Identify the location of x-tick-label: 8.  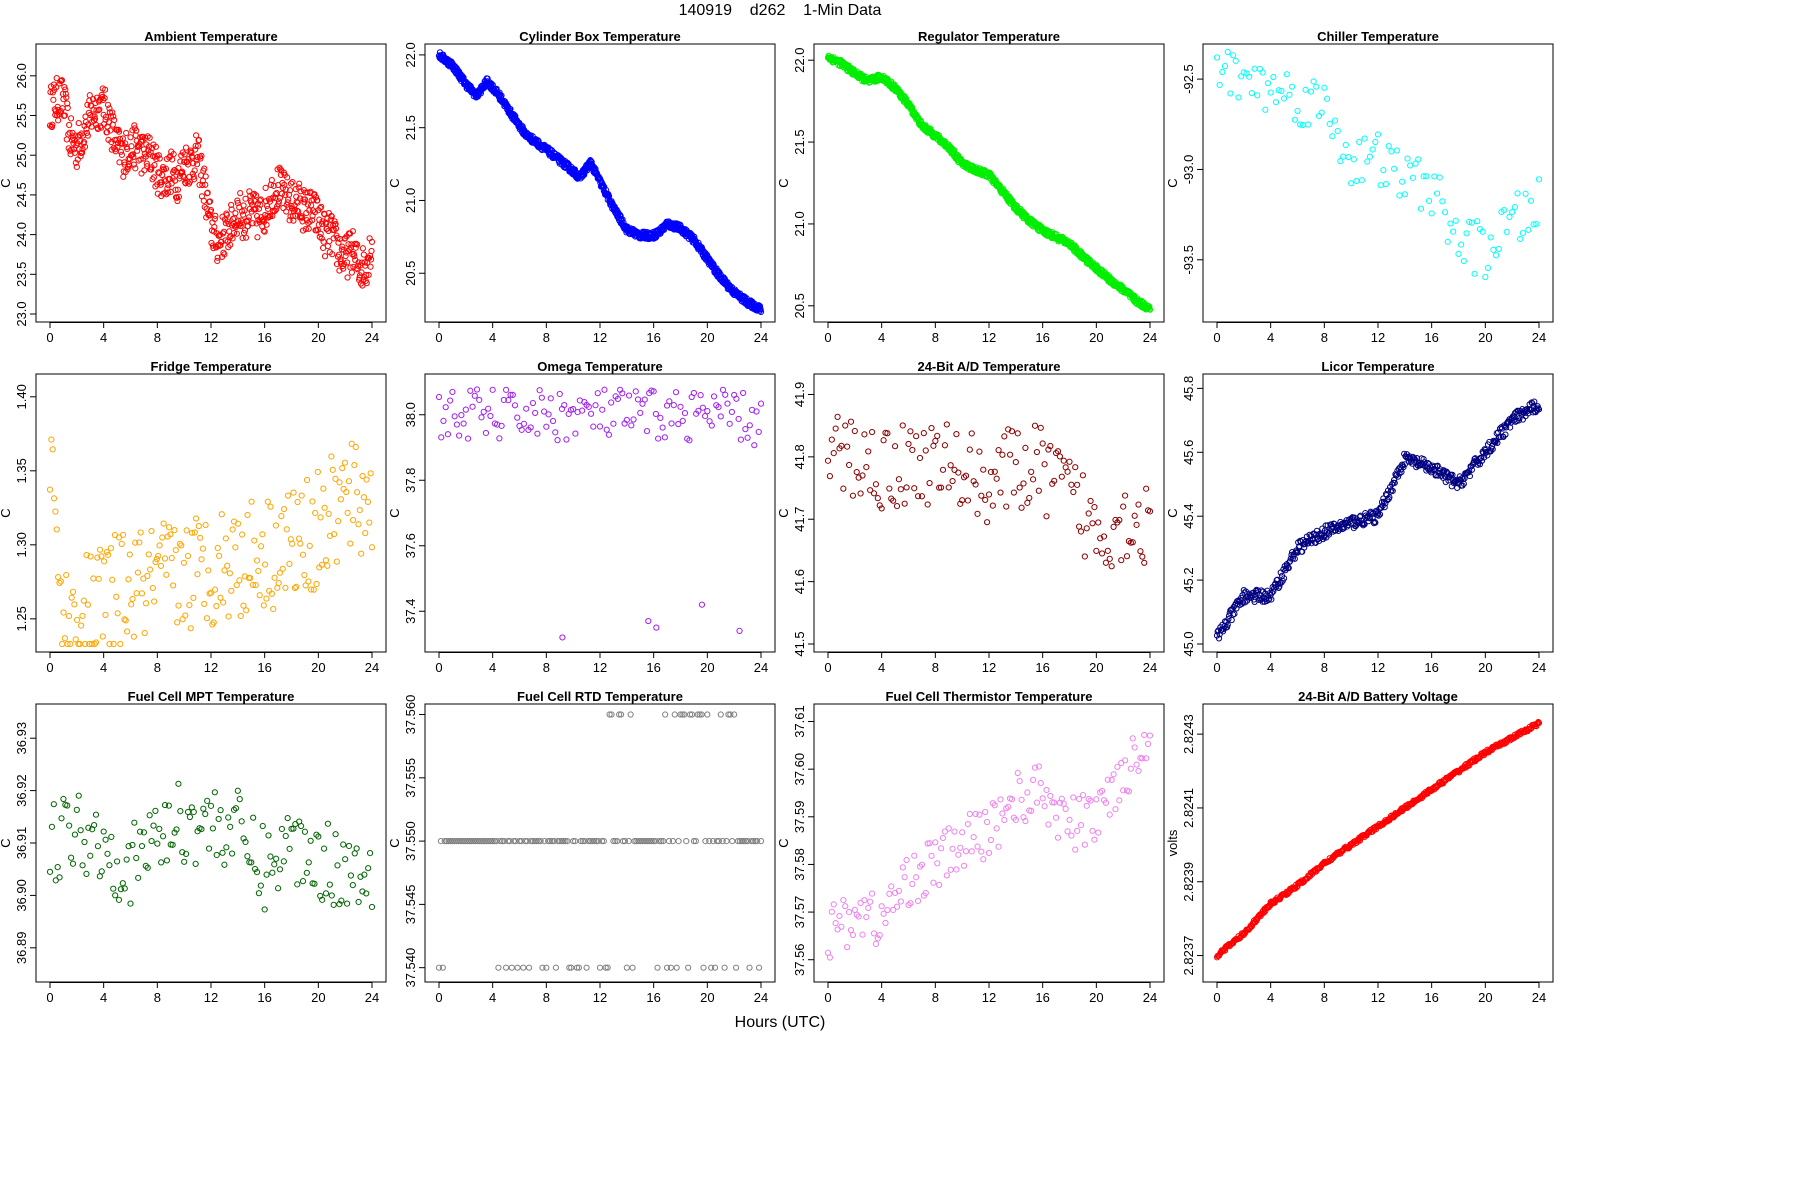
(546, 997).